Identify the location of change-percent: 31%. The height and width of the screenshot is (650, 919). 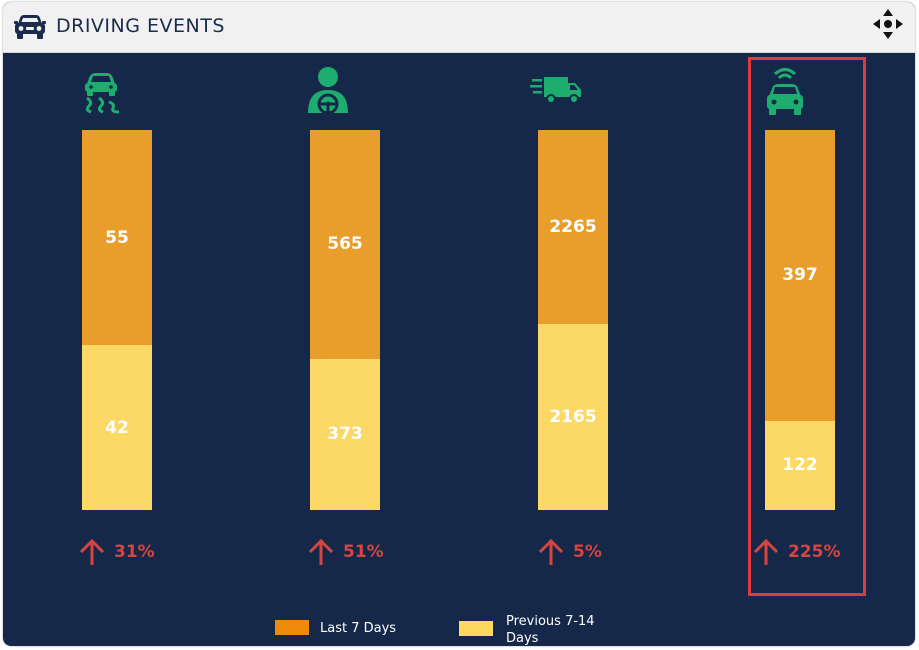
(134, 552).